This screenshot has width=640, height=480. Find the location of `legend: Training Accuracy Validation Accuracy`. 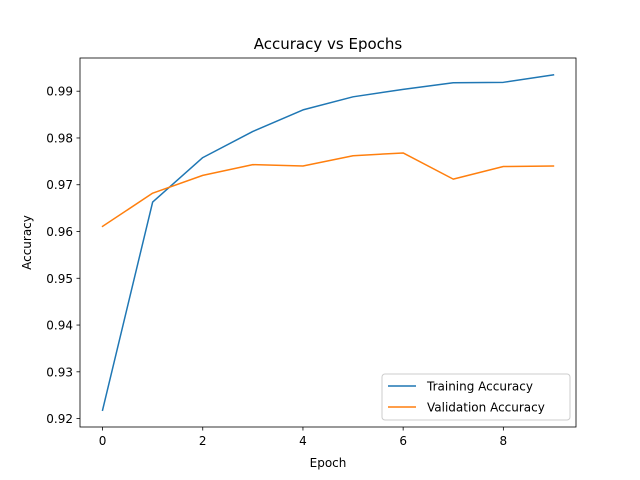

legend: Training Accuracy Validation Accuracy is located at coordinates (476, 397).